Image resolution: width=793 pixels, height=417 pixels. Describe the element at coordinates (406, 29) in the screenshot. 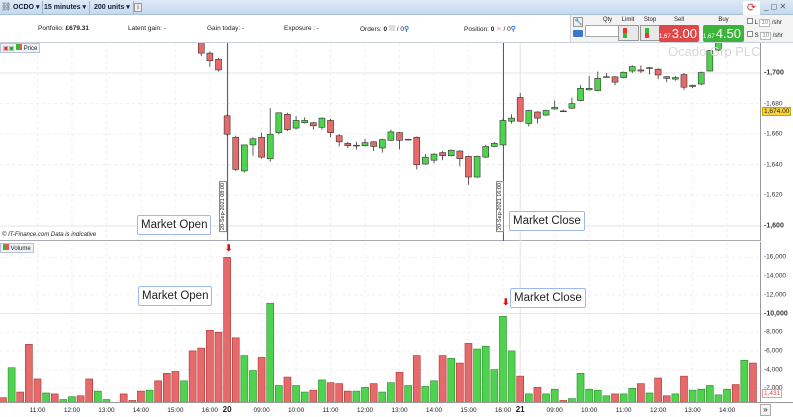

I see `orders-link-icon: ⚲` at that location.